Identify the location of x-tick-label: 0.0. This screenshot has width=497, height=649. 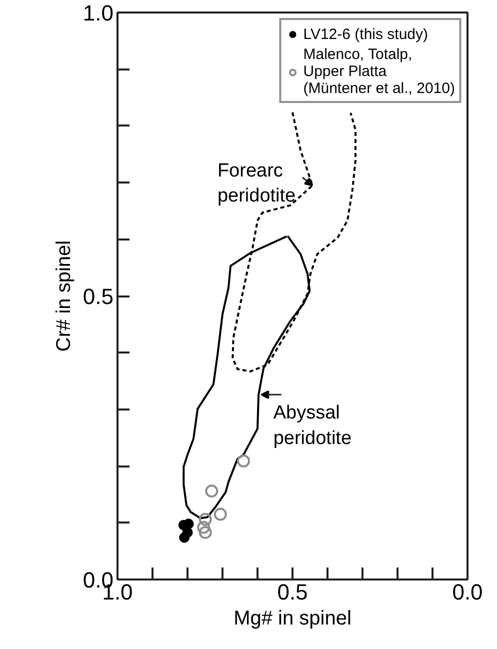
(467, 592).